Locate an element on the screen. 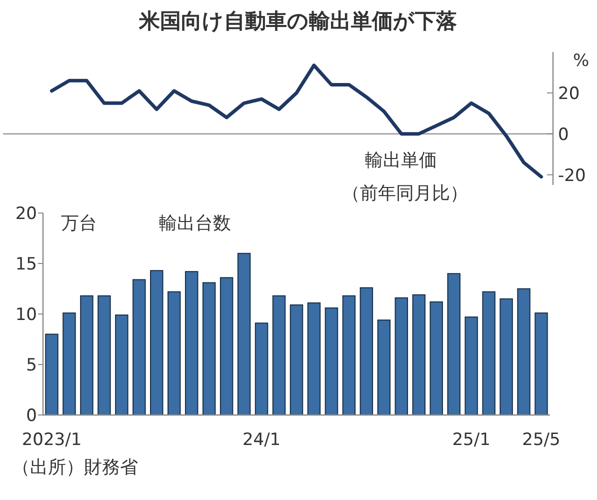  y-tick-label: 5 is located at coordinates (31, 366).